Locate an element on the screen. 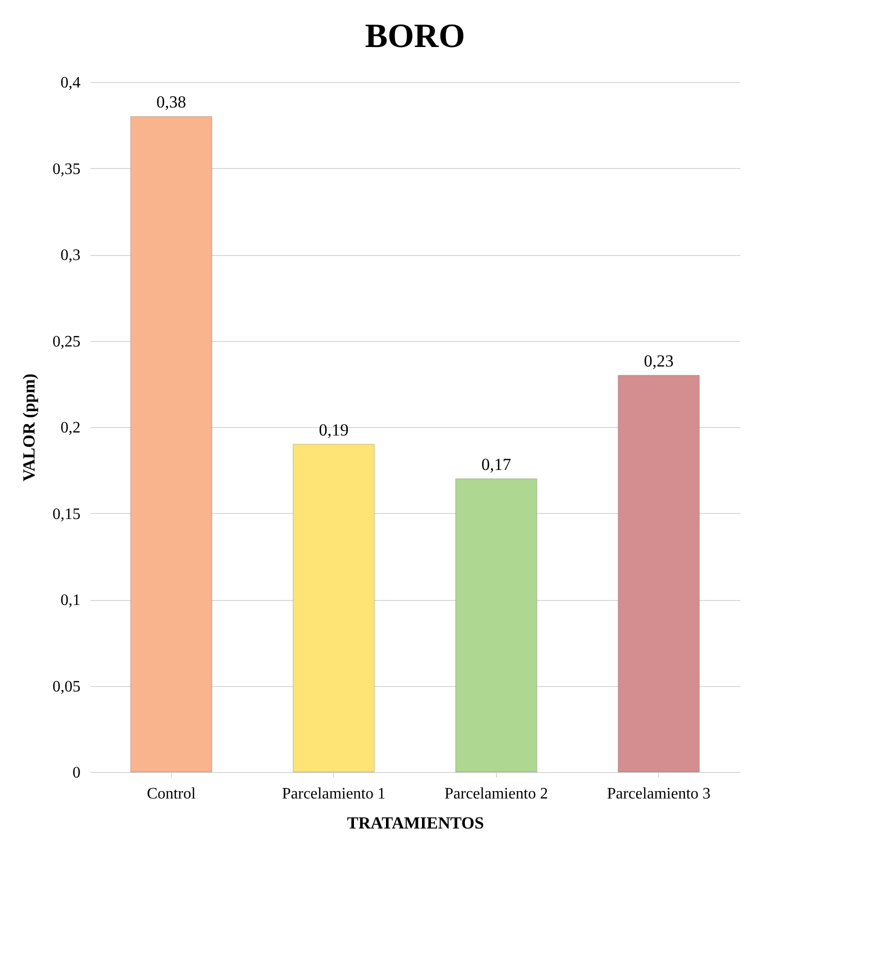 This screenshot has height=954, width=883. y-tick-label: 0,05 is located at coordinates (66, 687).